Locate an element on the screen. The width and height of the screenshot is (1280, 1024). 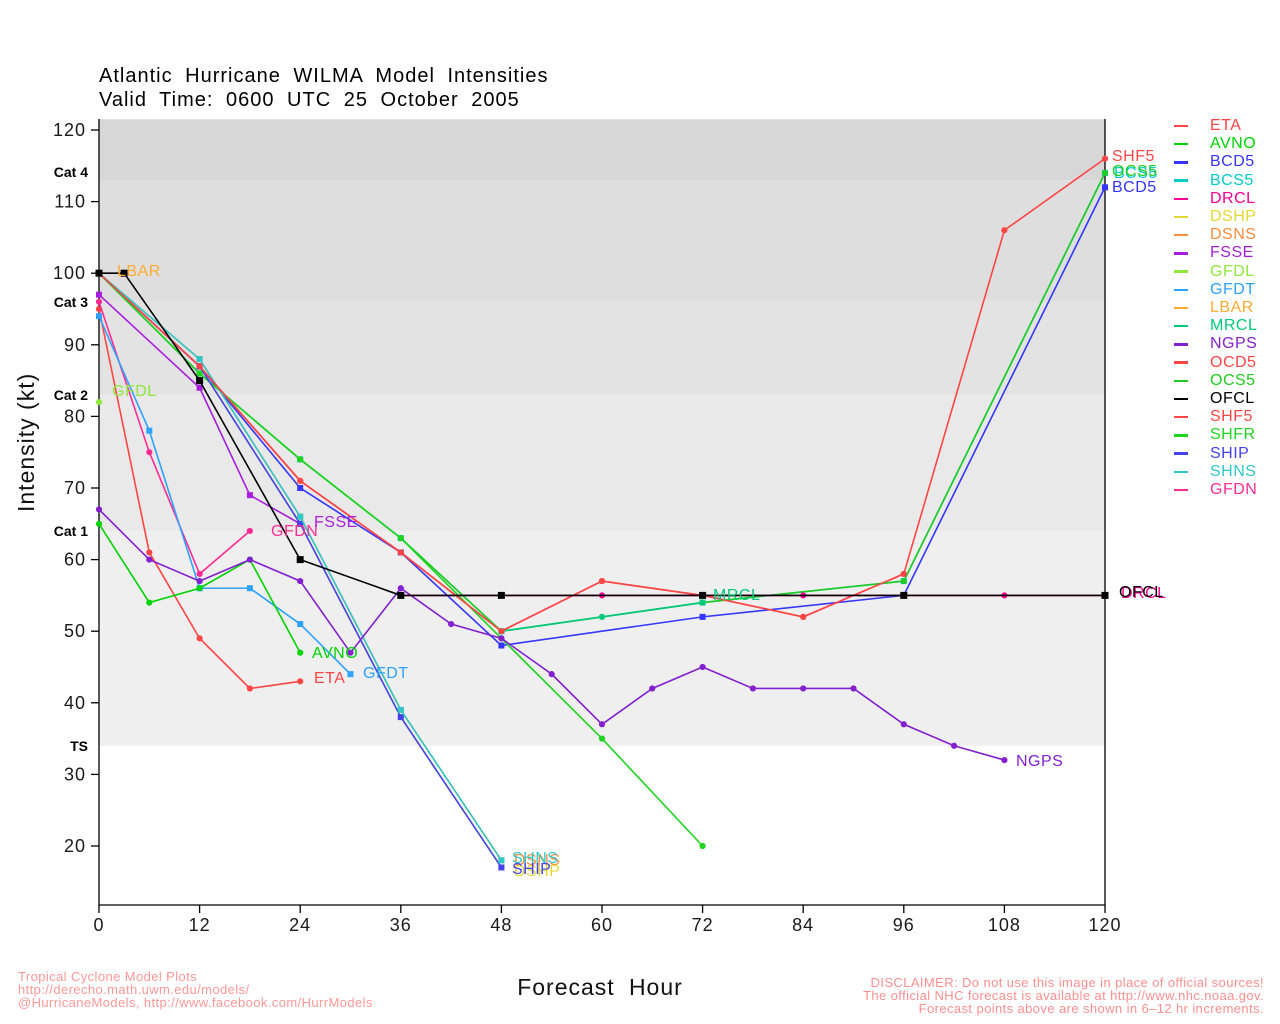
series-NGPS-point-h54 is located at coordinates (551, 674).